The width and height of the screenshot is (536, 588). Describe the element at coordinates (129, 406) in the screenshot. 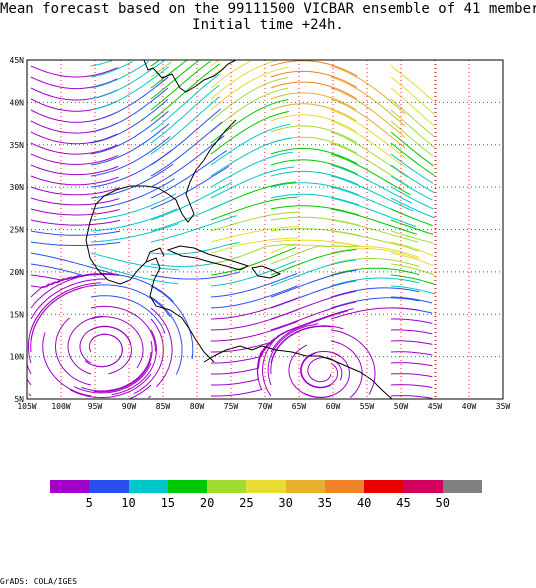

I see `lon-tick-label: 90W` at that location.